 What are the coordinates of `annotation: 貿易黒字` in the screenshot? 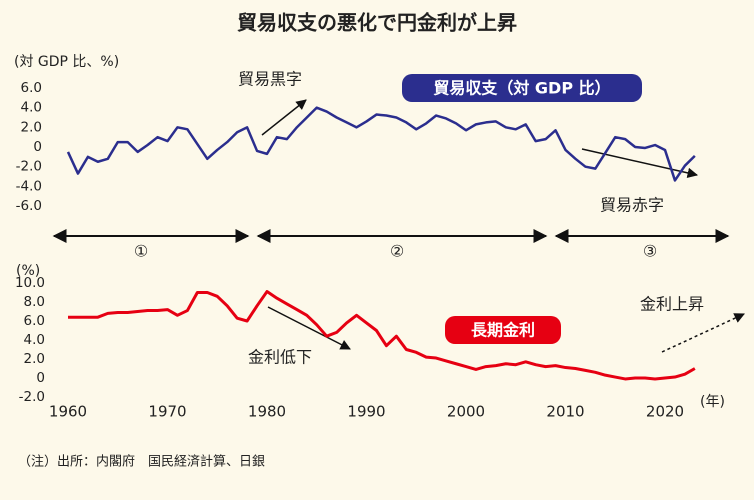 It's located at (270, 79).